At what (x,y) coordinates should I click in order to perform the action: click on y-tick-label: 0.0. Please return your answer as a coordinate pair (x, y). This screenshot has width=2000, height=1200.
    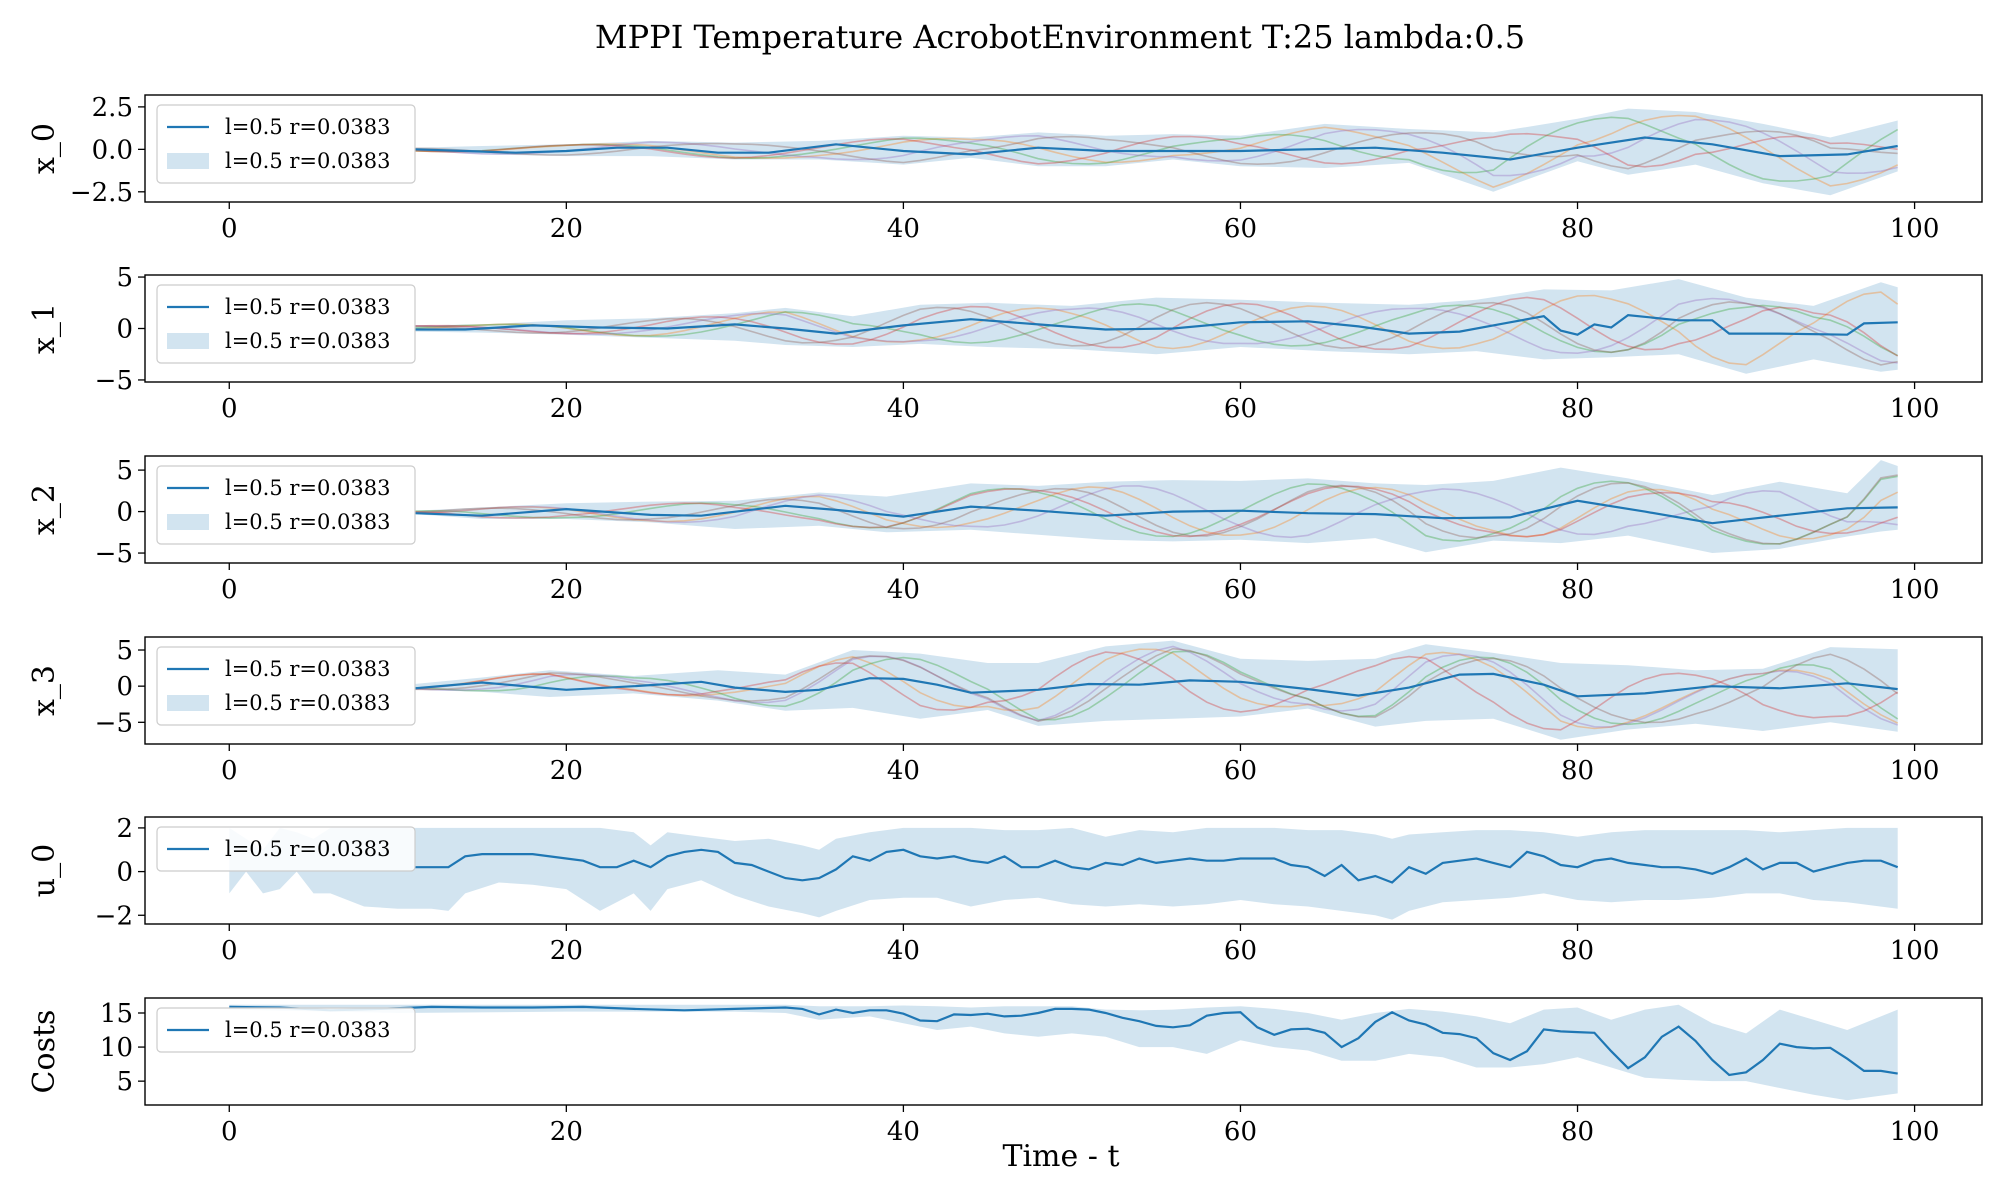
    Looking at the image, I should click on (112, 150).